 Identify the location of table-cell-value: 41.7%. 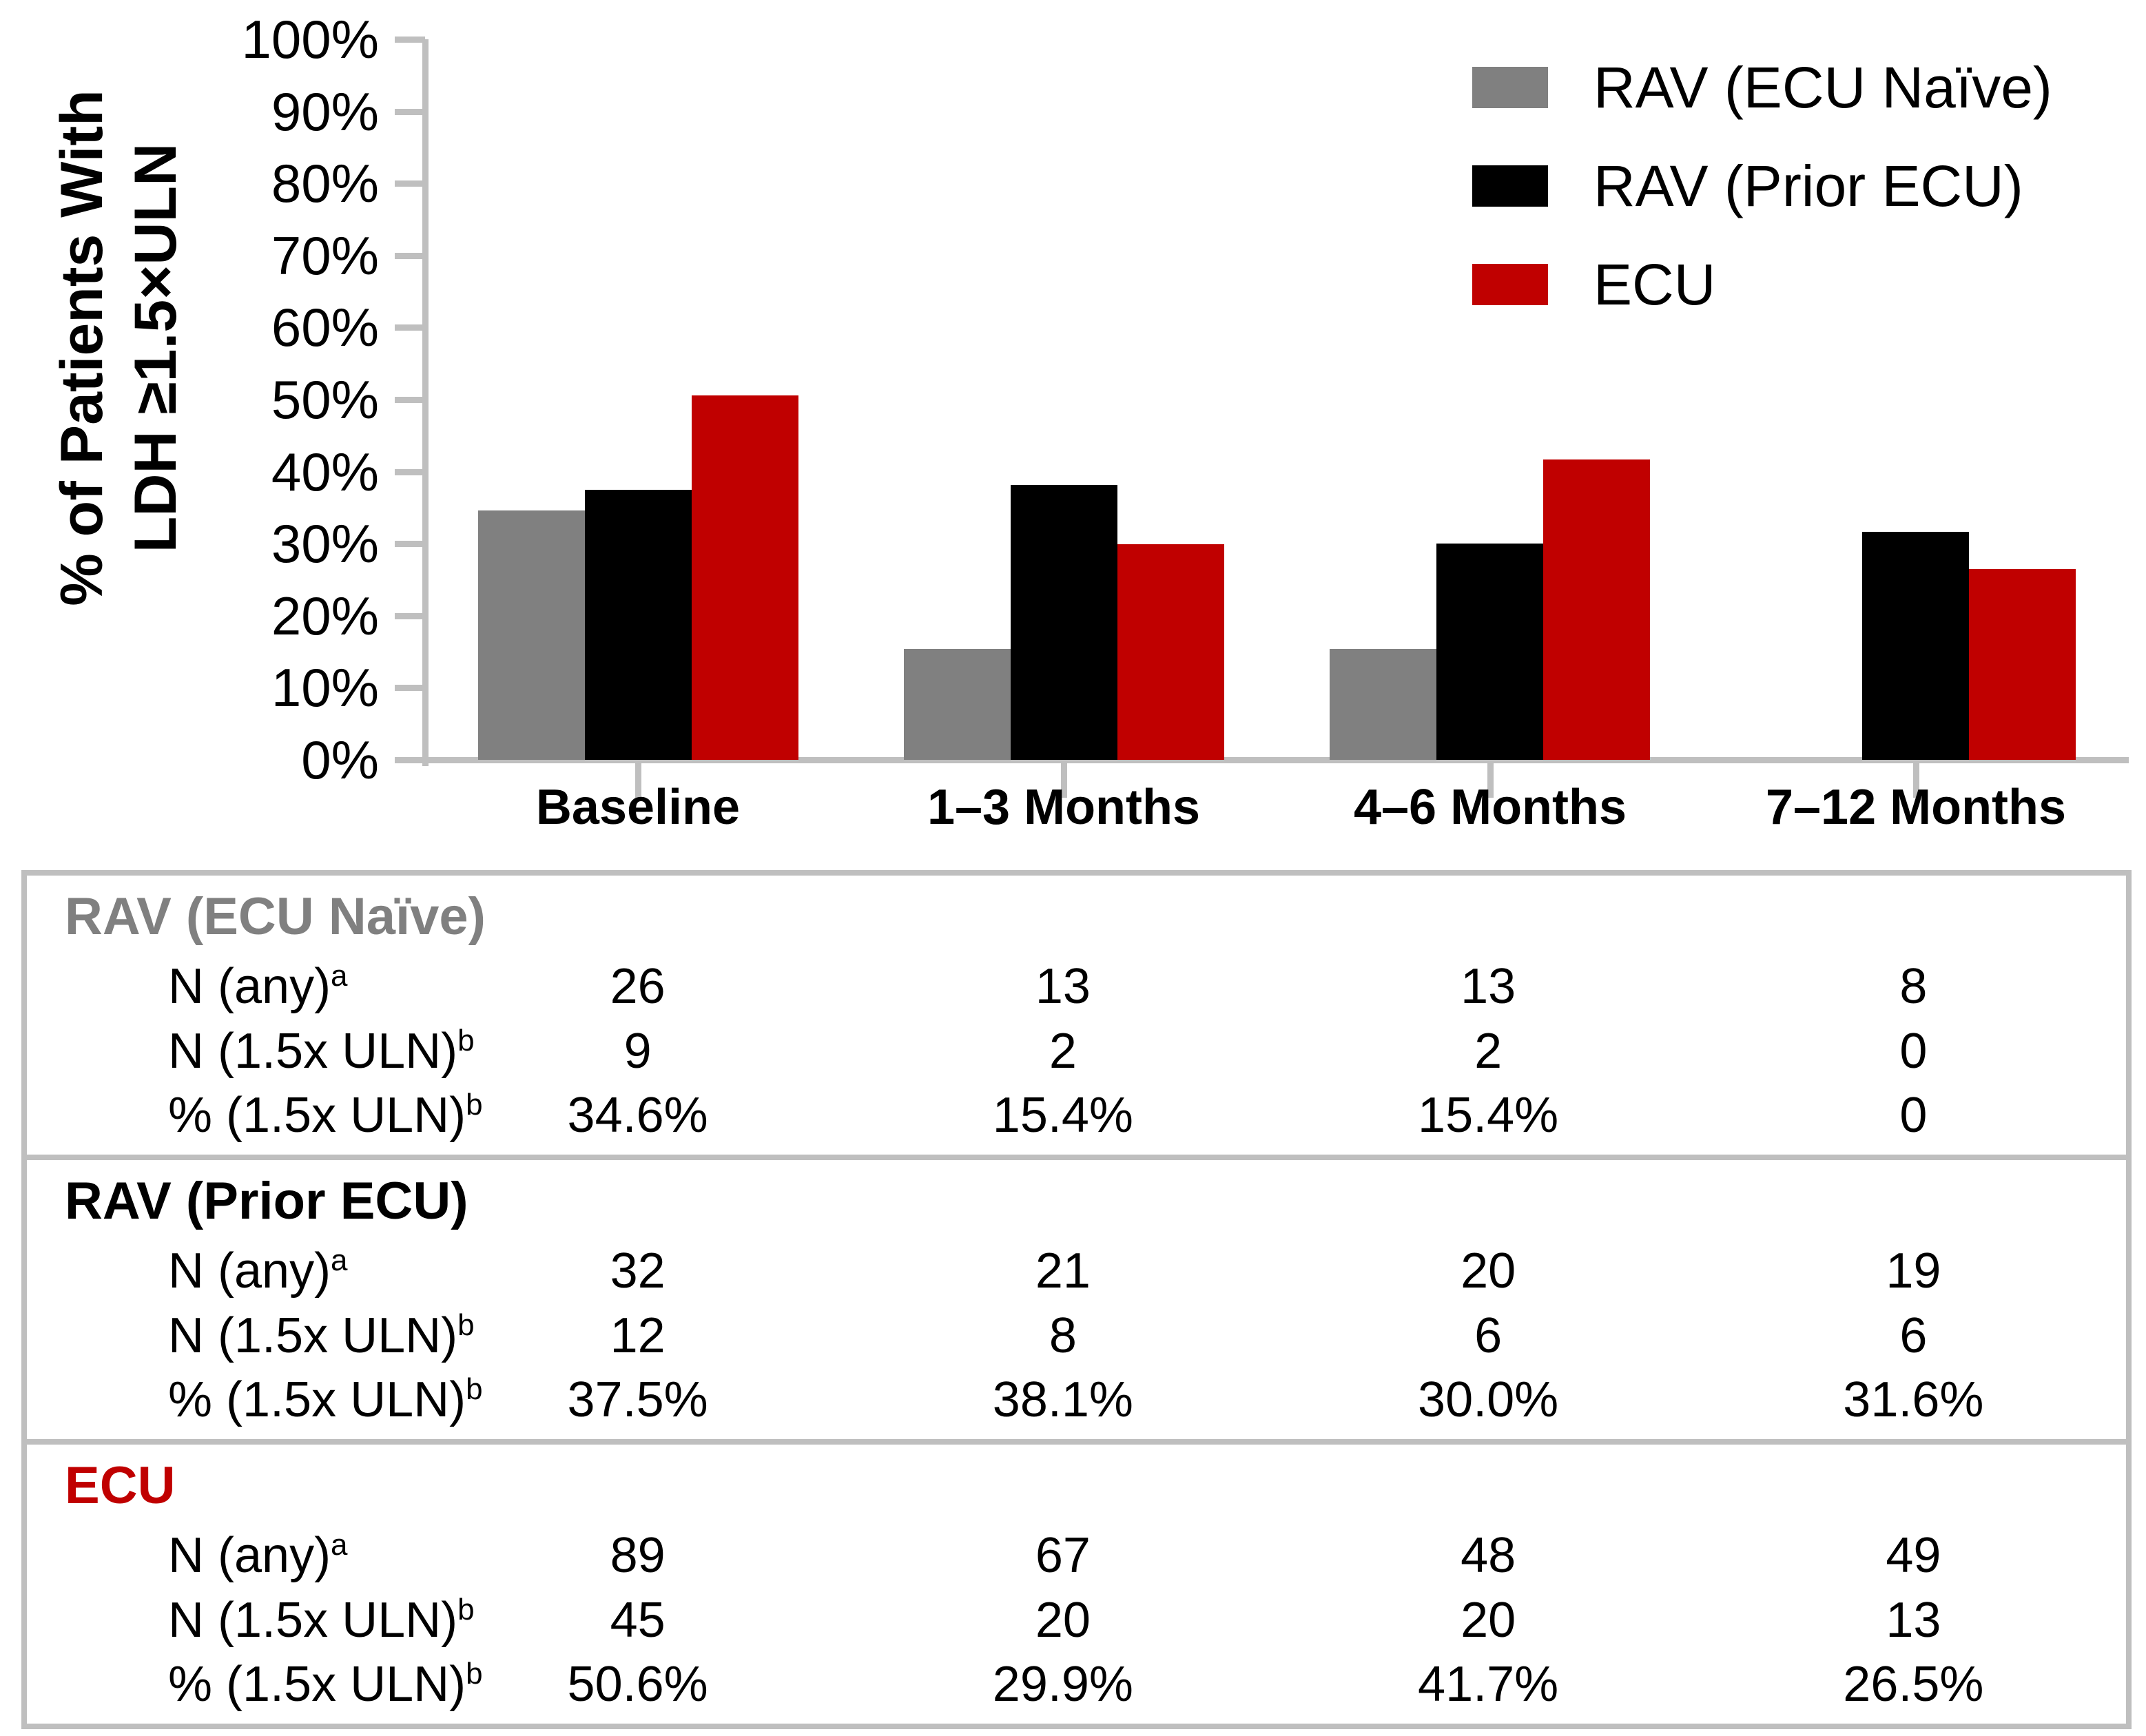
(1489, 1685).